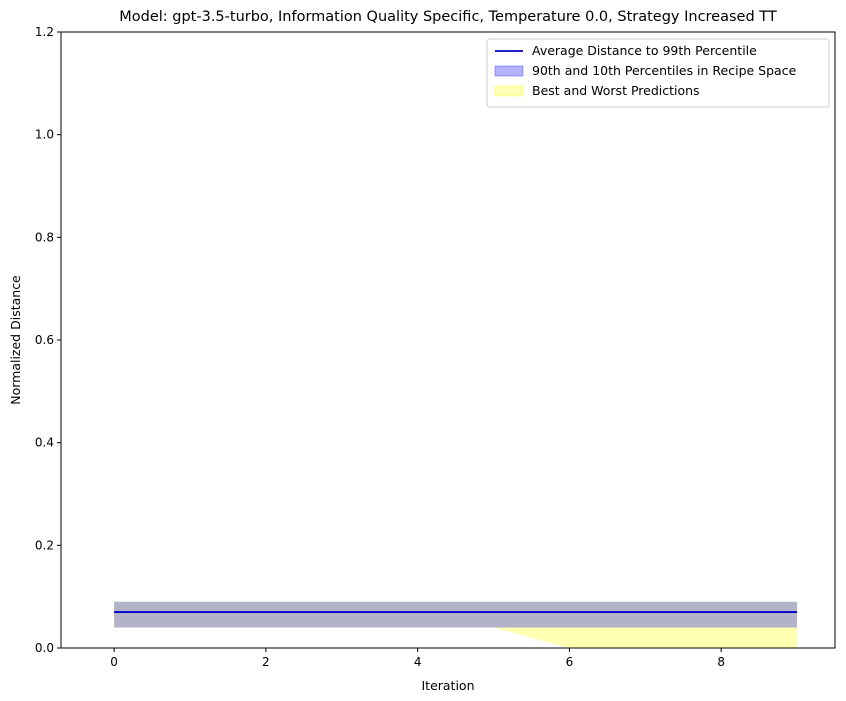 The image size is (846, 701). What do you see at coordinates (570, 662) in the screenshot?
I see `x-tick-label: 6` at bounding box center [570, 662].